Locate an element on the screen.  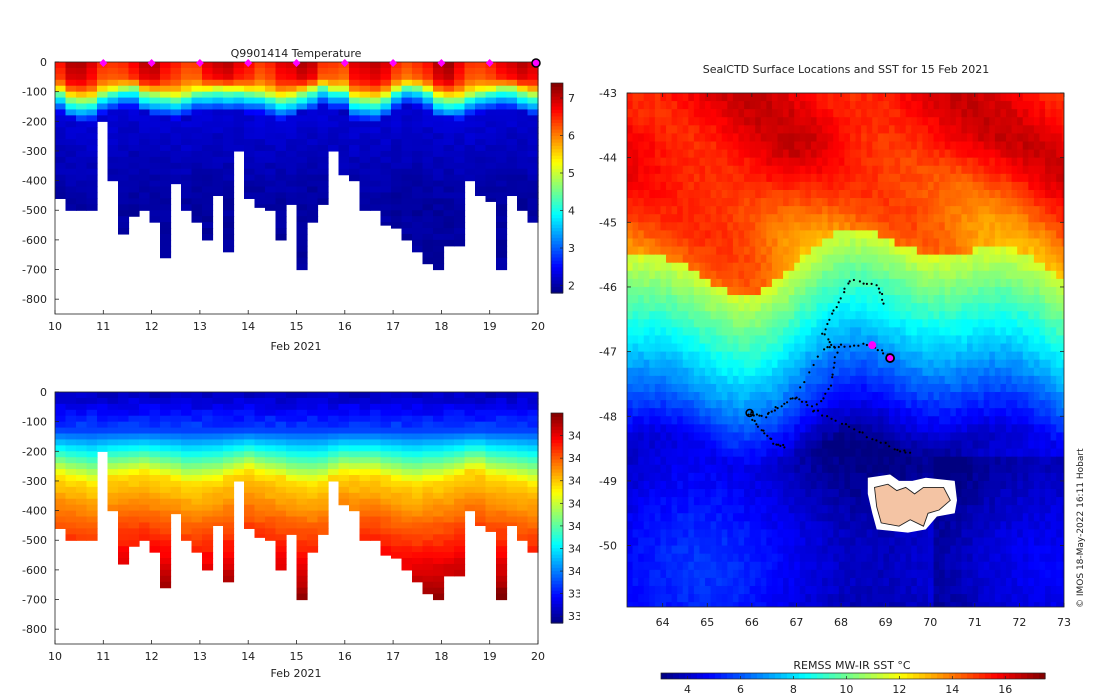
y-tick-label: -200 is located at coordinates (34, 121).